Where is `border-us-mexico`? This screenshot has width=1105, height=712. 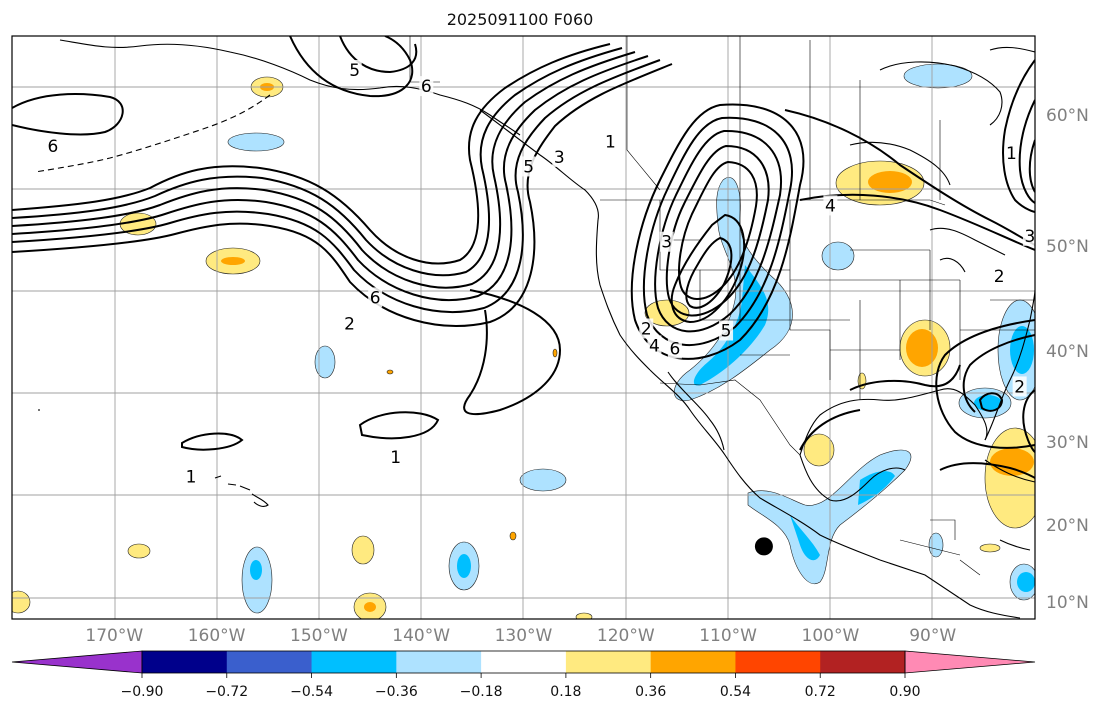 border-us-mexico is located at coordinates (730, 417).